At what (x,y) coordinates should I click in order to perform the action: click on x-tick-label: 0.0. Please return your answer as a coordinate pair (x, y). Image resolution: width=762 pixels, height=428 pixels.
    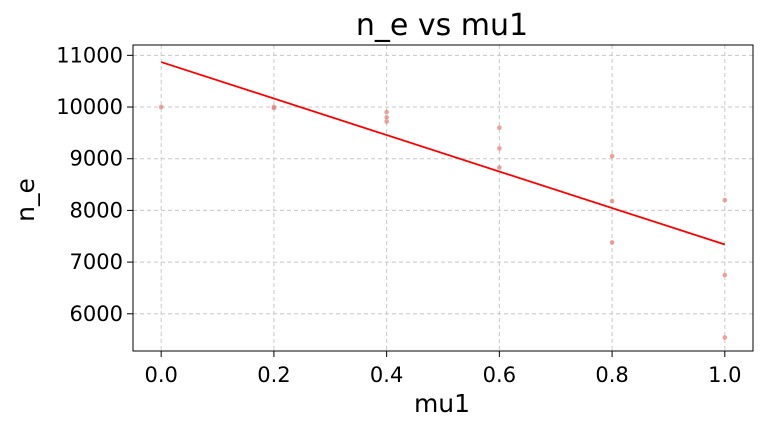
    Looking at the image, I should click on (160, 375).